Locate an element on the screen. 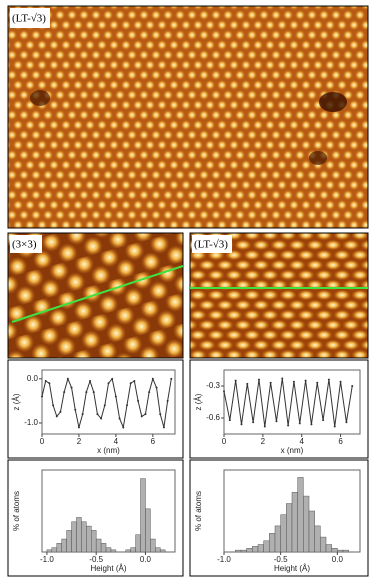  y-tick-label: -0.6 is located at coordinates (213, 417).